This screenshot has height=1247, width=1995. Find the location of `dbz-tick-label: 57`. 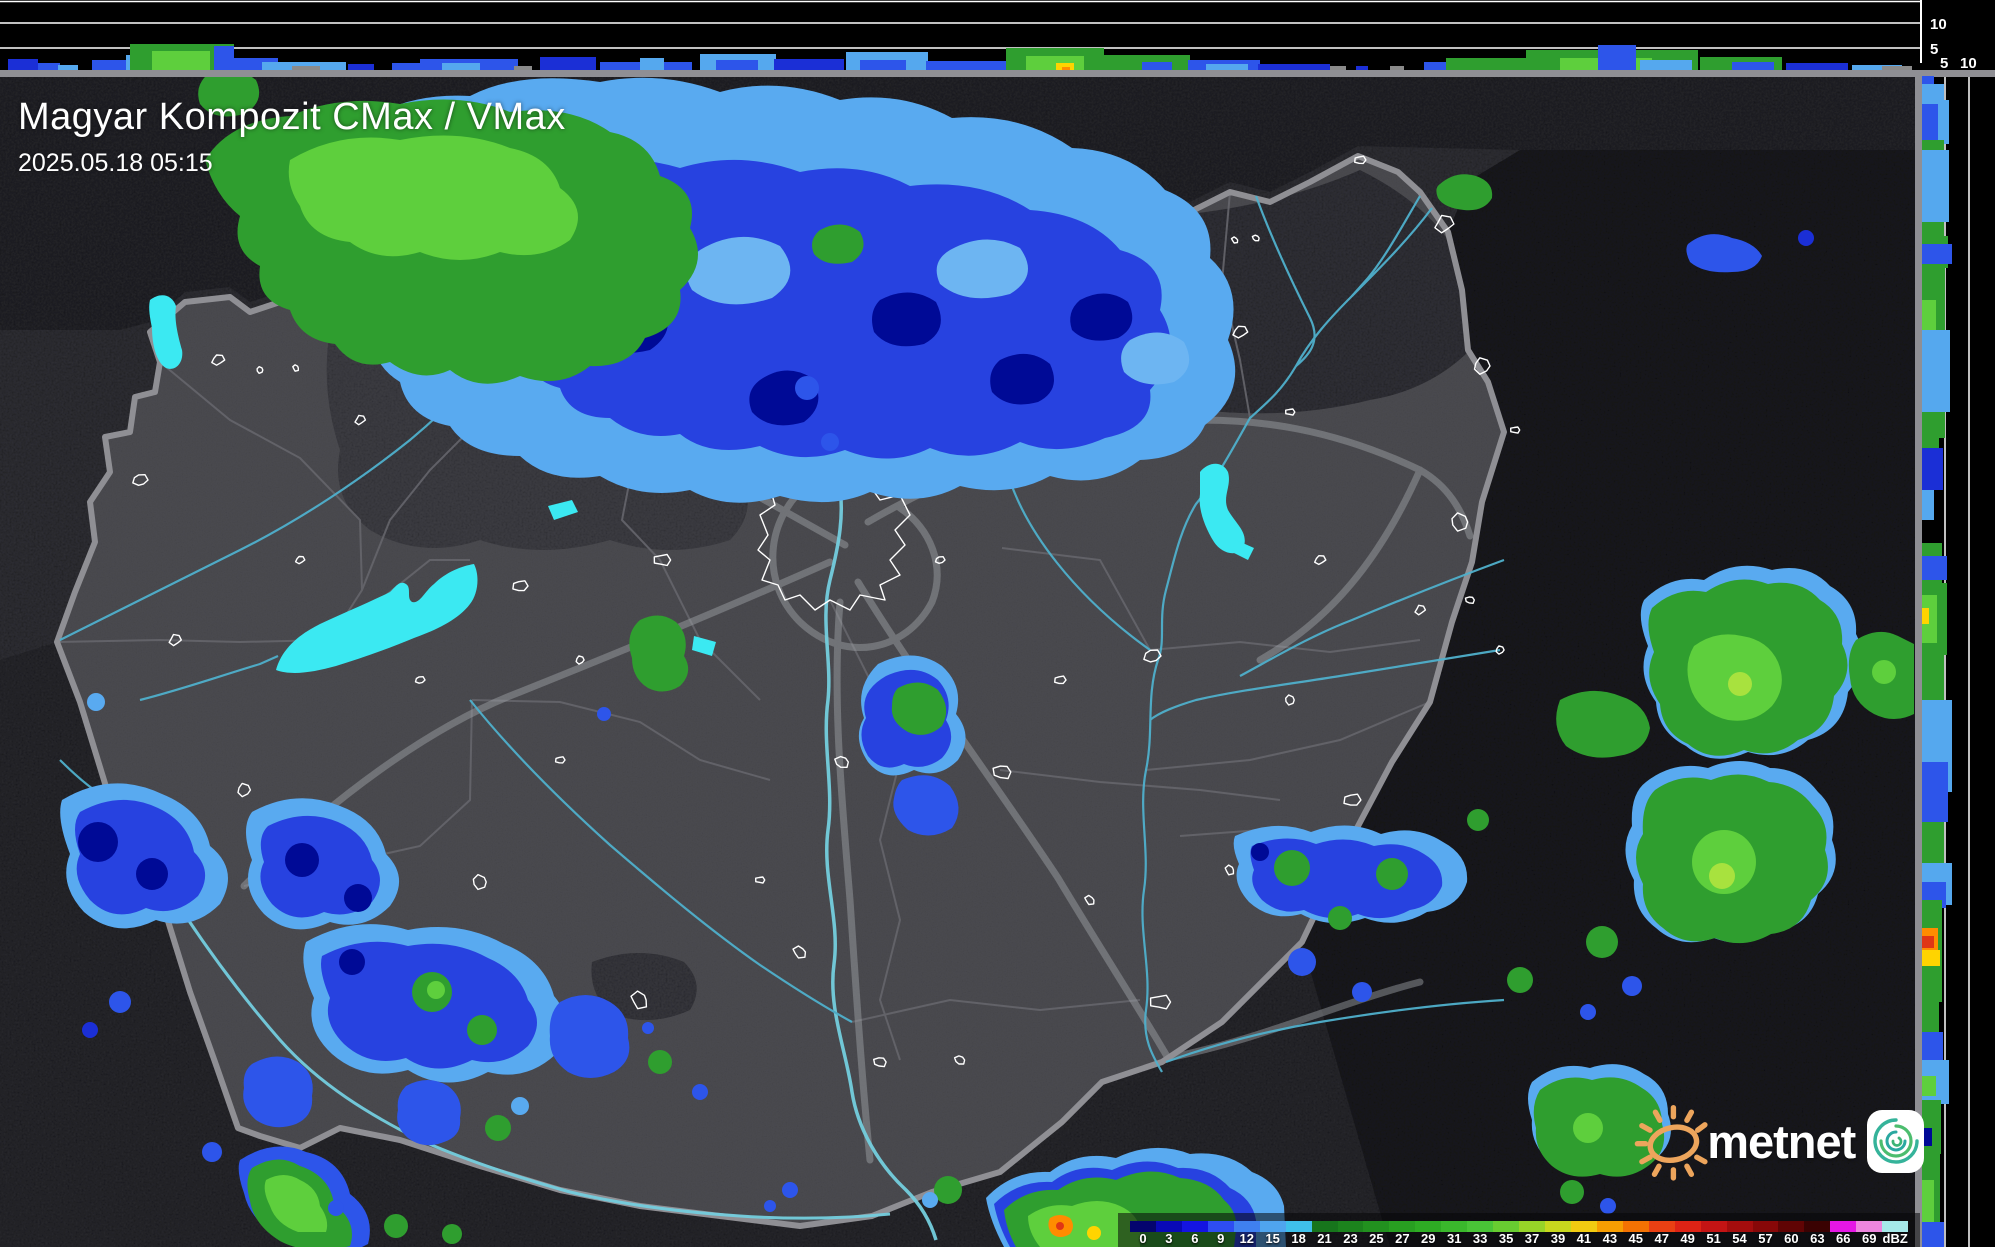

dbz-tick-label: 57 is located at coordinates (1765, 1238).